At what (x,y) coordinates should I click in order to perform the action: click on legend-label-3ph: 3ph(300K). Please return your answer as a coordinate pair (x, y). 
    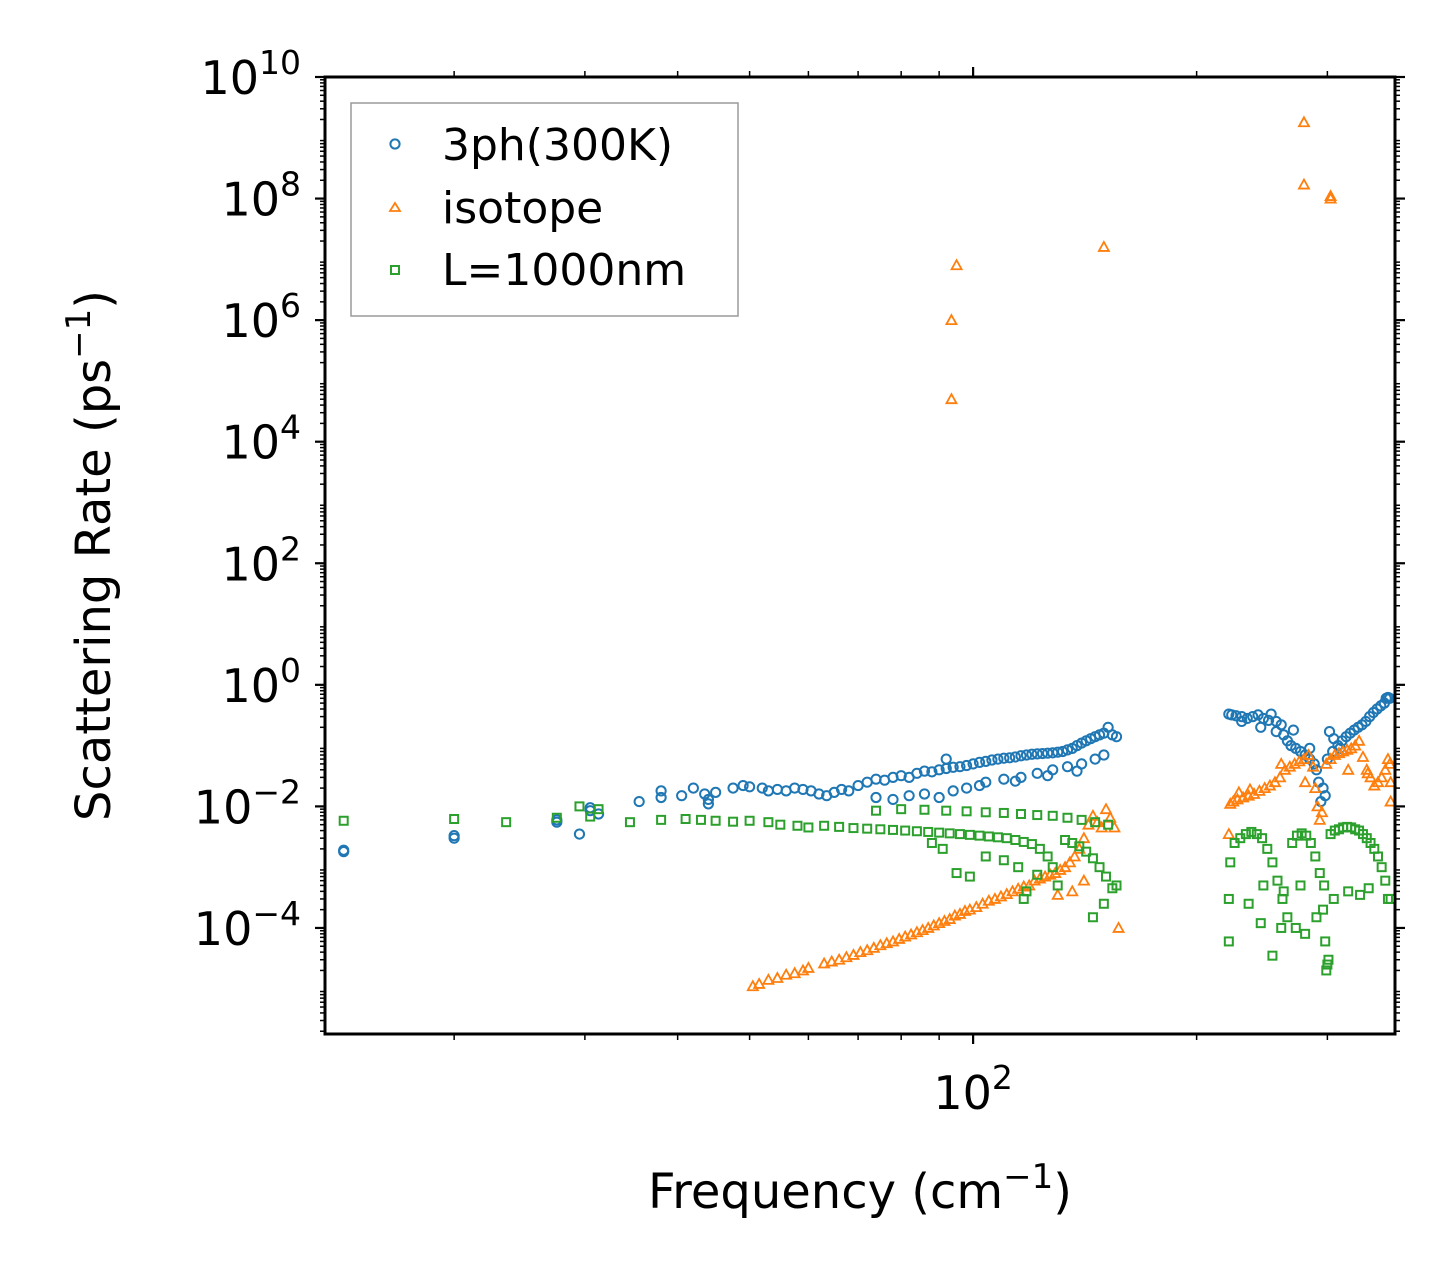
    Looking at the image, I should click on (557, 145).